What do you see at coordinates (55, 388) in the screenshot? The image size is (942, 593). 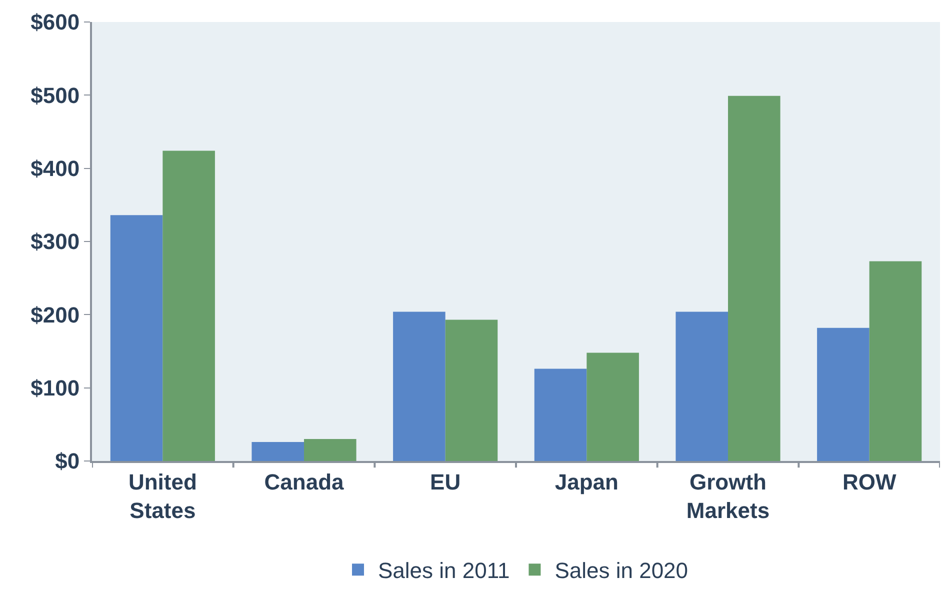 I see `y-tick-label: $100` at bounding box center [55, 388].